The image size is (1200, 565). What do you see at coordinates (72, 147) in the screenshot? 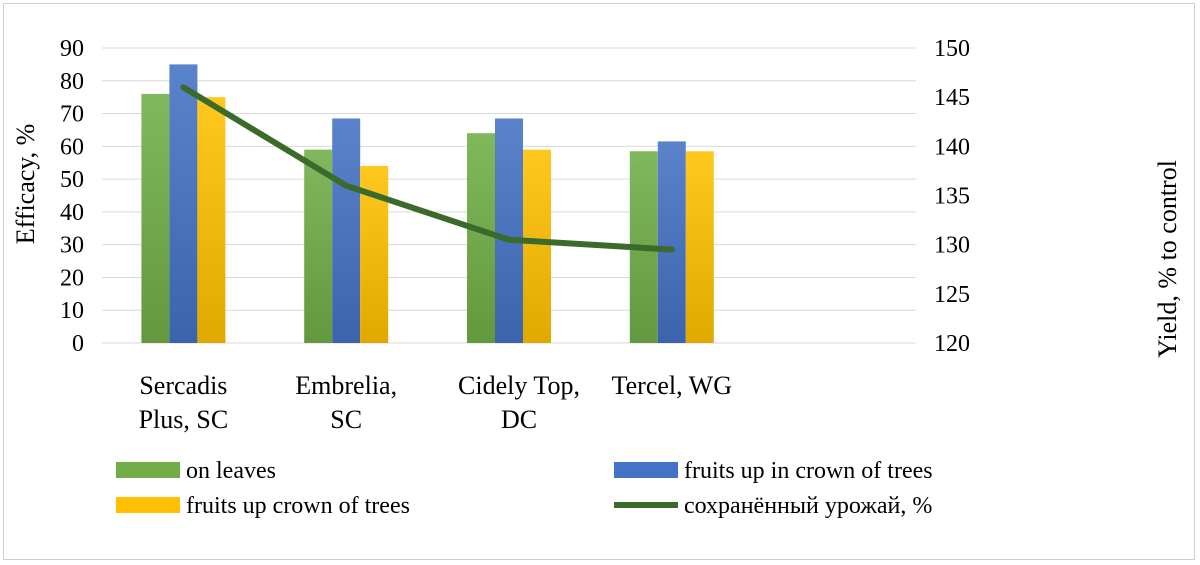
I see `y-tick-label: 60` at bounding box center [72, 147].